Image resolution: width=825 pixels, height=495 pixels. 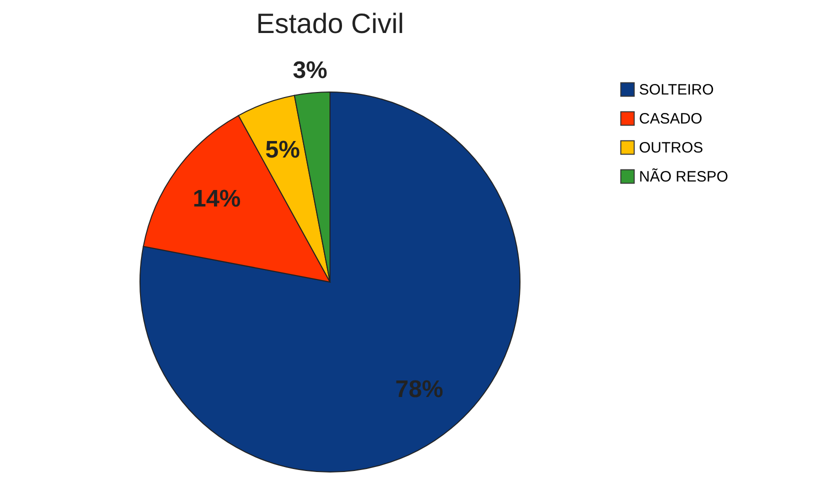 I want to click on data-label: 78%, so click(x=419, y=389).